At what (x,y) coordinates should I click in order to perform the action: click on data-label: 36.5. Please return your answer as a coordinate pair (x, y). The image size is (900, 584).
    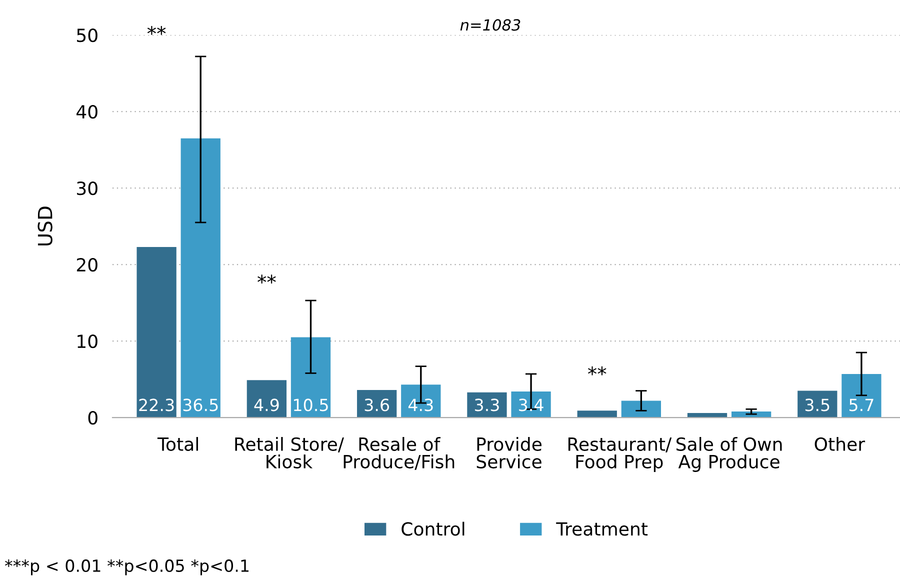
    Looking at the image, I should click on (200, 405).